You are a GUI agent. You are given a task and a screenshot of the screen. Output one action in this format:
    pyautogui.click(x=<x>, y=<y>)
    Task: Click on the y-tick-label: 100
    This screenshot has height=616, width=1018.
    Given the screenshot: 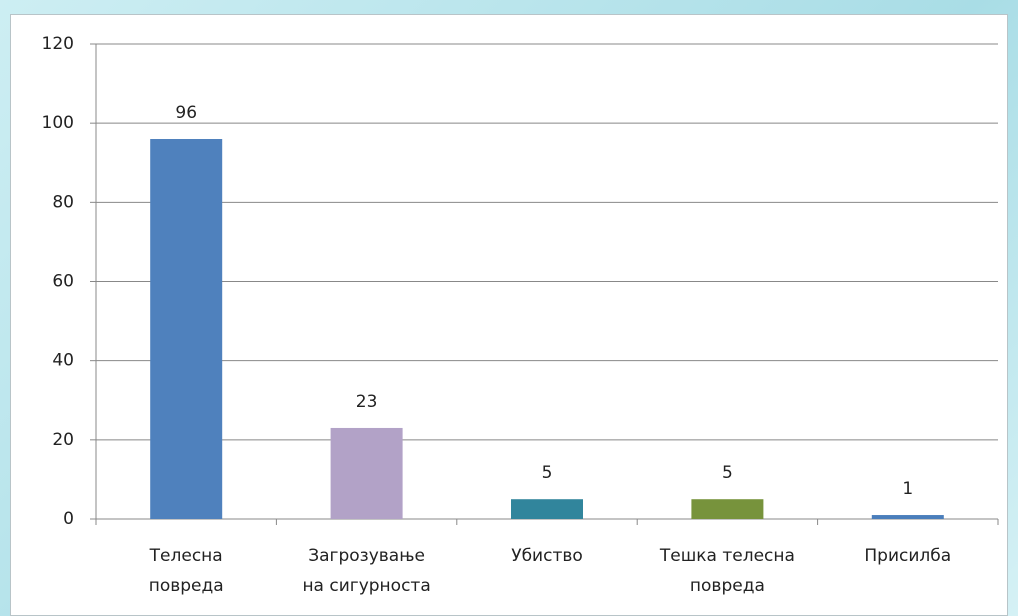 What is the action you would take?
    pyautogui.click(x=58, y=123)
    